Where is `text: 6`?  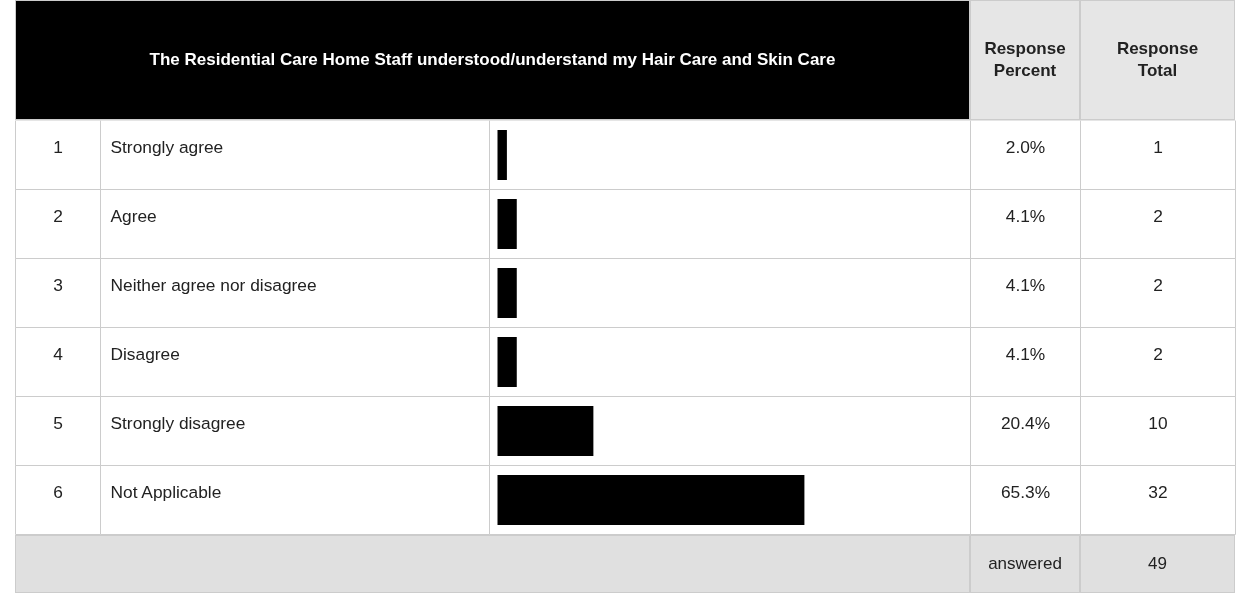
text: 6 is located at coordinates (58, 492).